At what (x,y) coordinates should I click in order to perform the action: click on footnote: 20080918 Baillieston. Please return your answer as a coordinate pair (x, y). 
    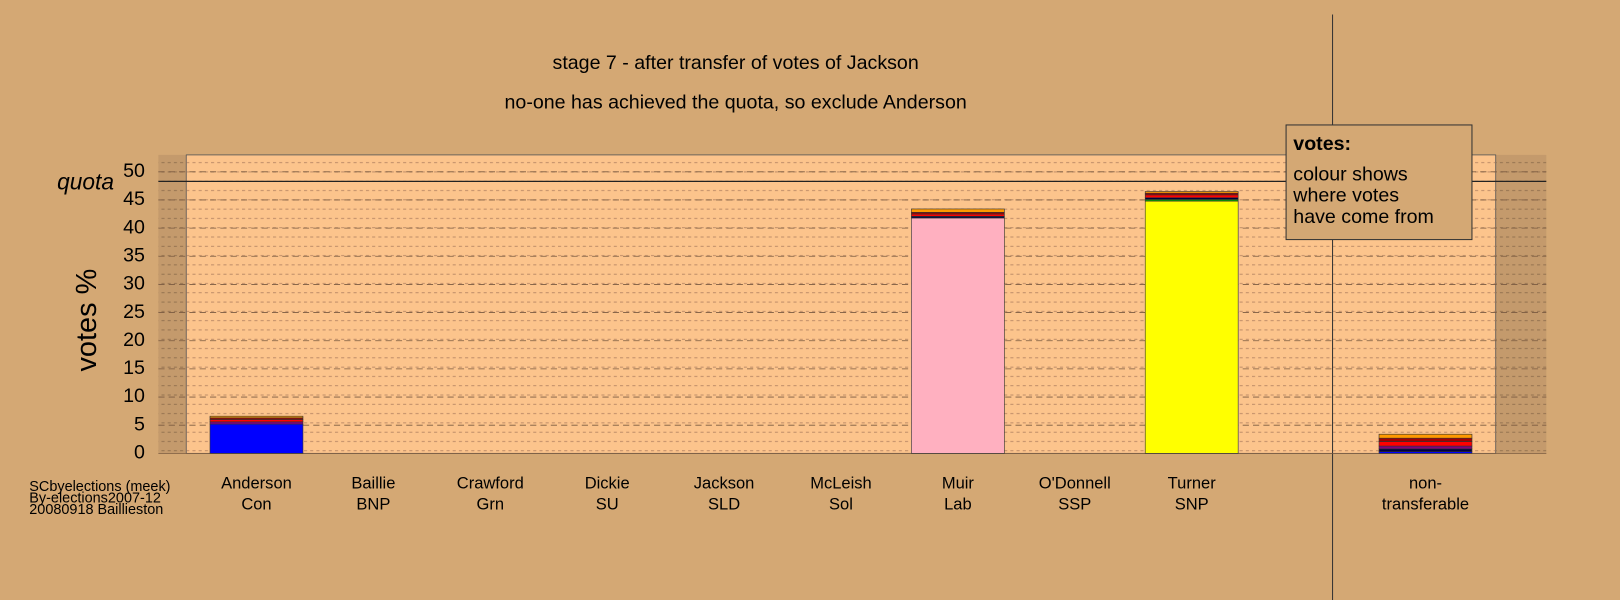
    Looking at the image, I should click on (96, 510).